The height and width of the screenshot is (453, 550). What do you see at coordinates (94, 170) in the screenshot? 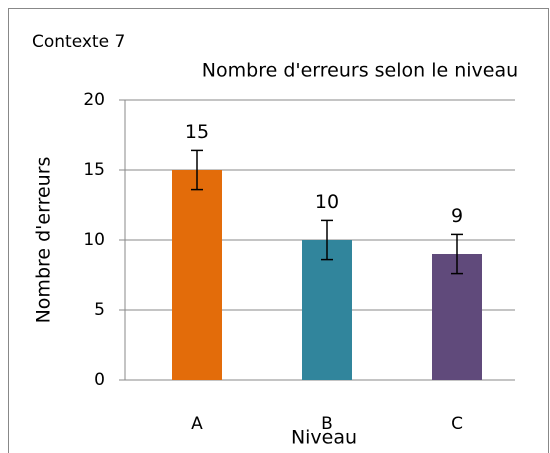
I see `y-tick-label: 15` at bounding box center [94, 170].